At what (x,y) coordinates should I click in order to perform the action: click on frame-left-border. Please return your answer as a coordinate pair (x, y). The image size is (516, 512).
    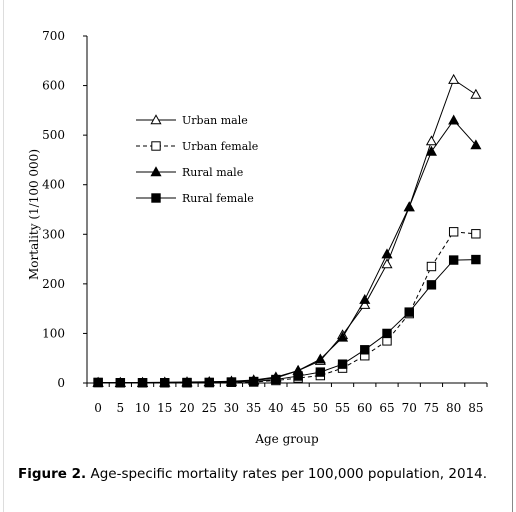
    Looking at the image, I should click on (3, 256).